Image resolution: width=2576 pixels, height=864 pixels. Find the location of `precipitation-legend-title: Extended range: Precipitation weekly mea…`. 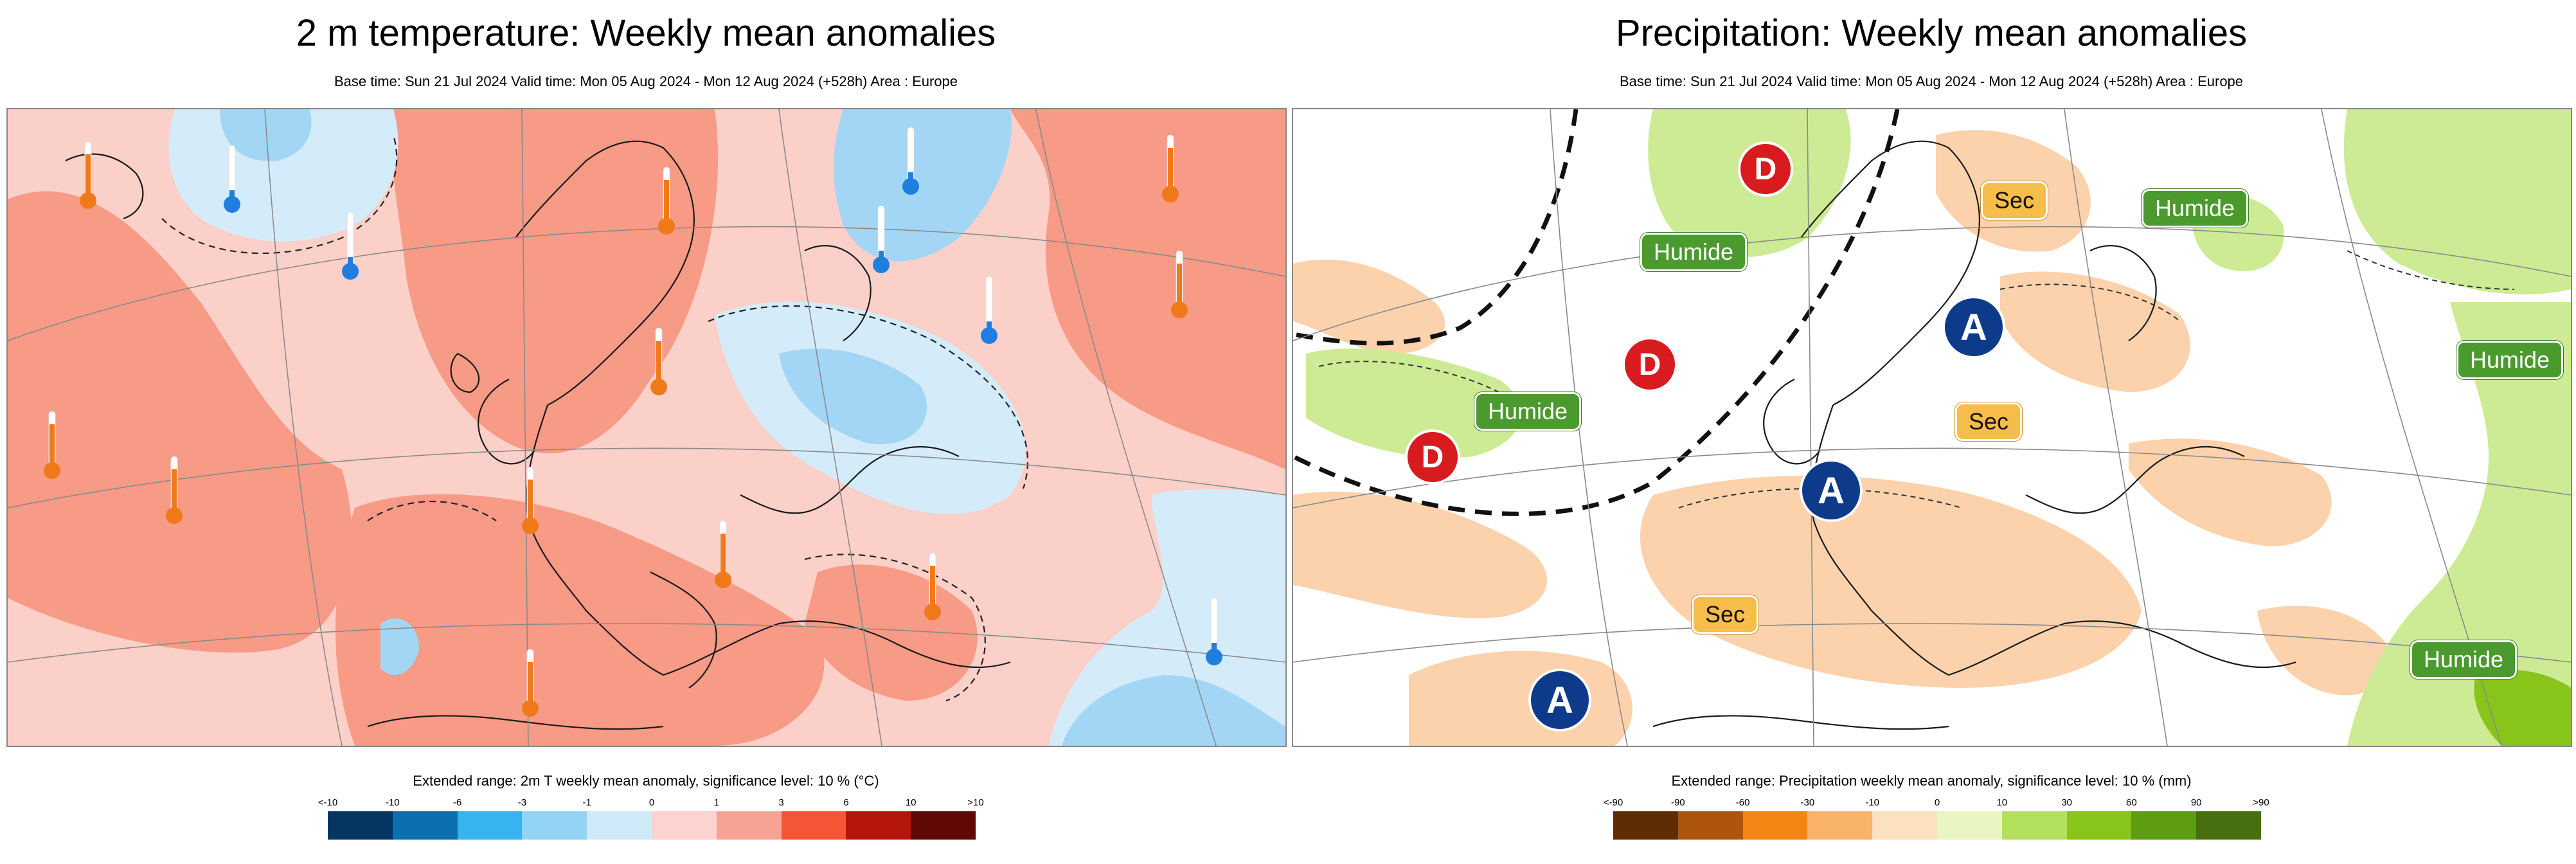

precipitation-legend-title: Extended range: Precipitation weekly mea… is located at coordinates (1931, 781).